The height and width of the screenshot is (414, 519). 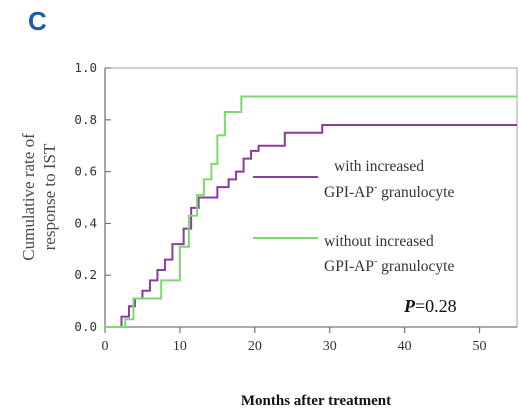 What do you see at coordinates (294, 340) in the screenshot?
I see `x-ticks: 0 10 20 30 40 50` at bounding box center [294, 340].